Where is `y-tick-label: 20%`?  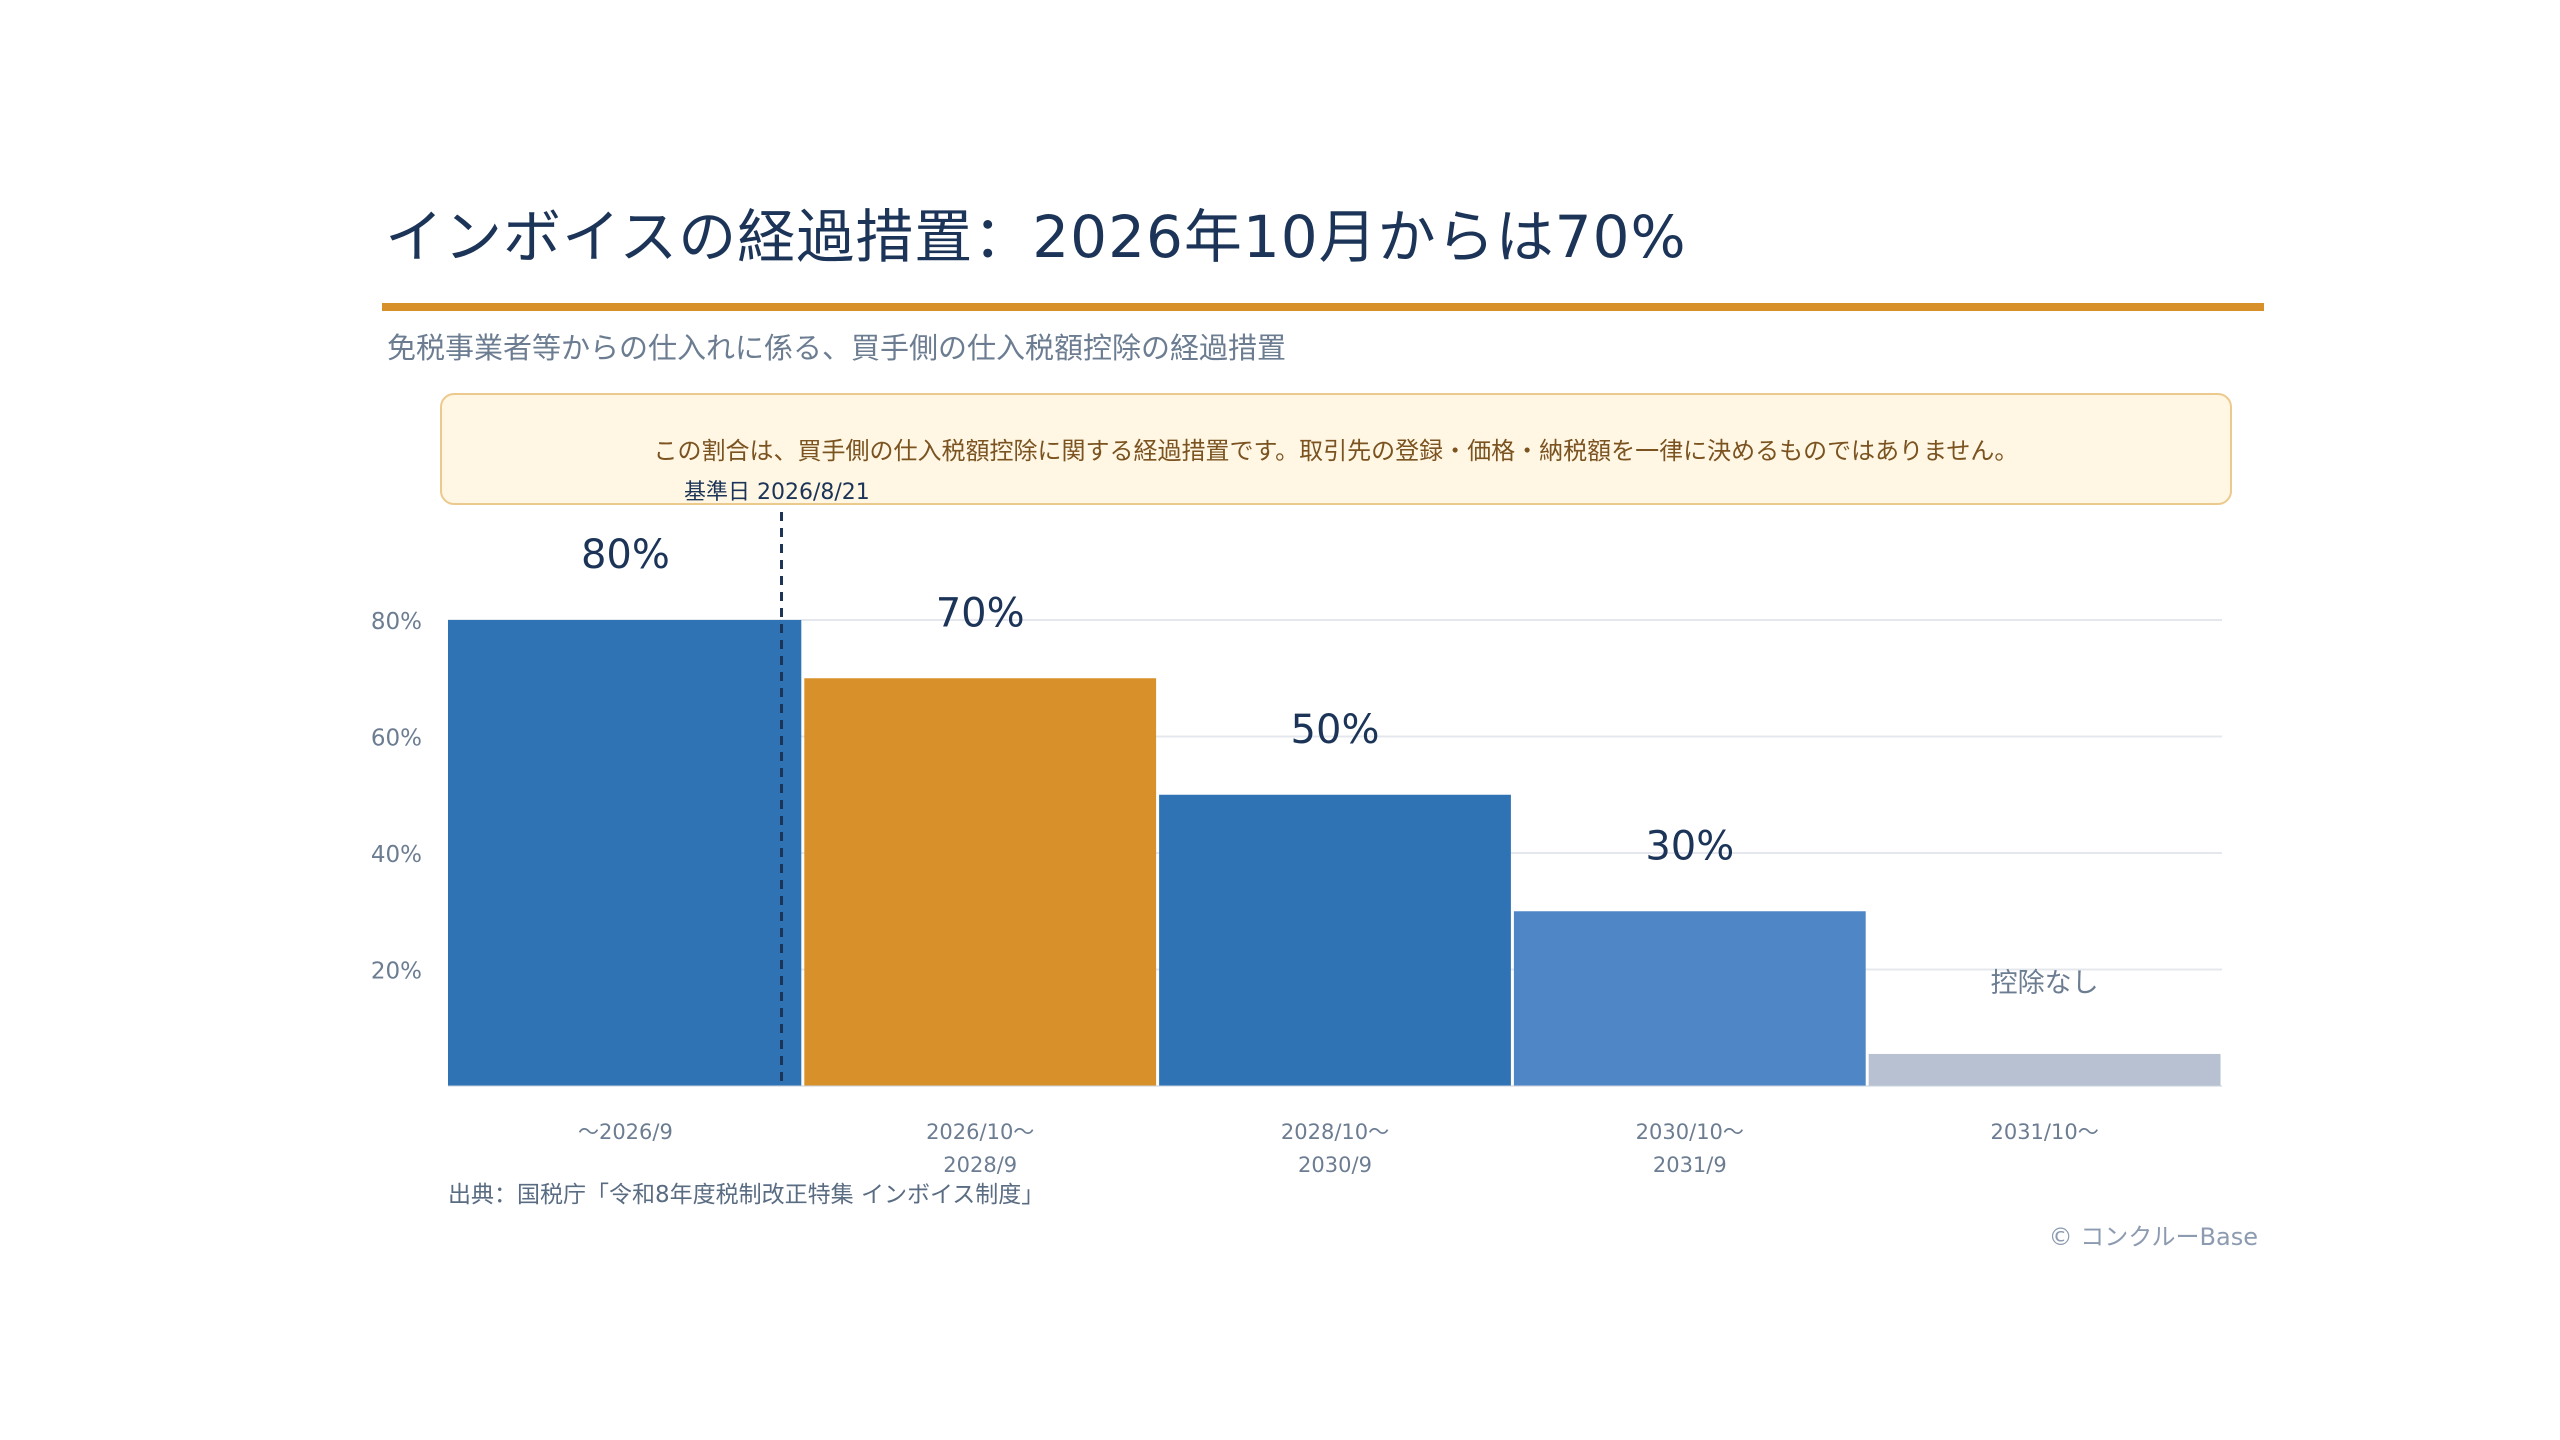
y-tick-label: 20% is located at coordinates (396, 972).